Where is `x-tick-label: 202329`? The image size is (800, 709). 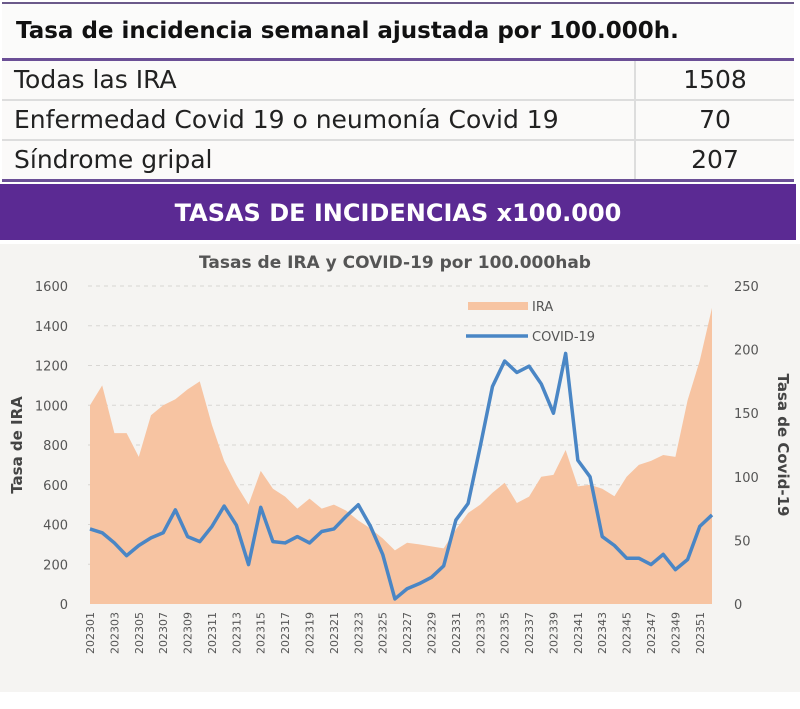
x-tick-label: 202329 is located at coordinates (431, 633).